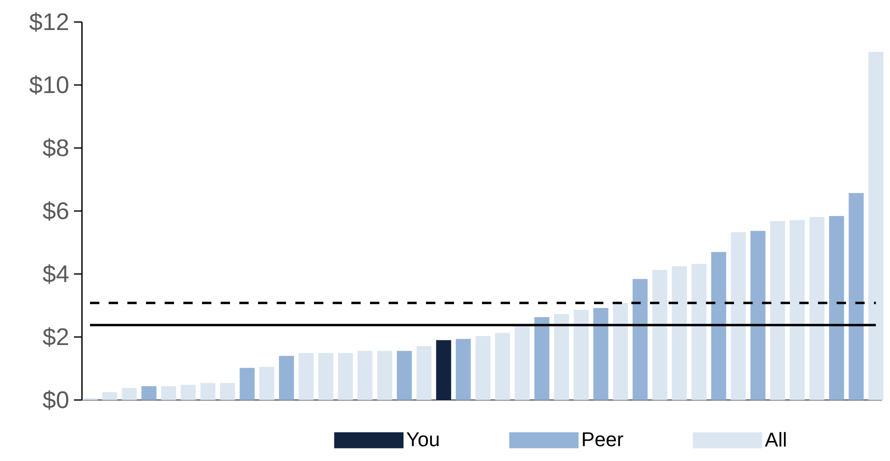  I want to click on y-tick-label: $6, so click(55, 211).